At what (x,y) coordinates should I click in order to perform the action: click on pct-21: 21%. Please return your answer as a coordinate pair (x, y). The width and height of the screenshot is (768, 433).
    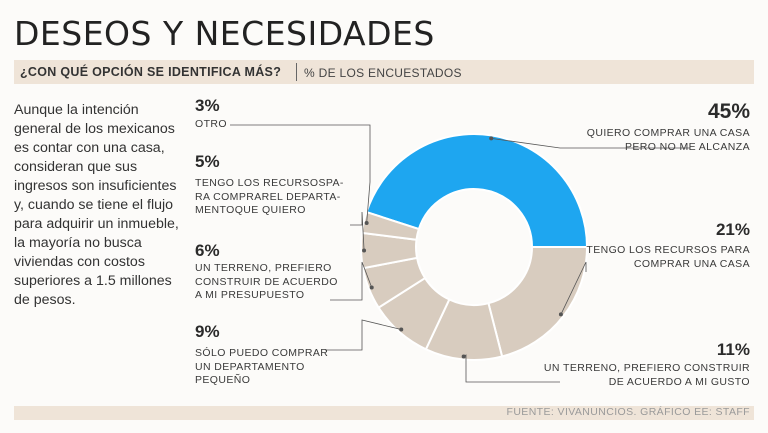
    Looking at the image, I should click on (732, 229).